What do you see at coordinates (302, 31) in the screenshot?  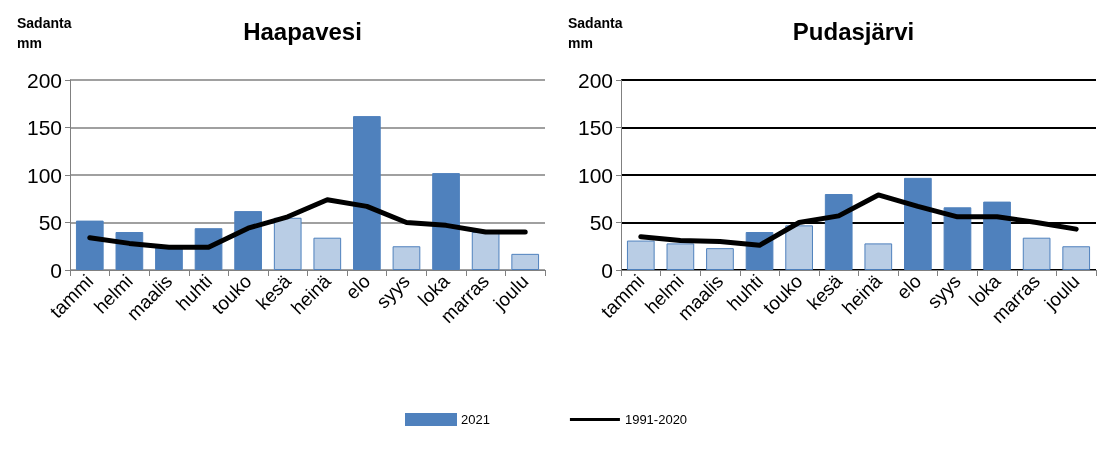 I see `chart-title: Haapavesi` at bounding box center [302, 31].